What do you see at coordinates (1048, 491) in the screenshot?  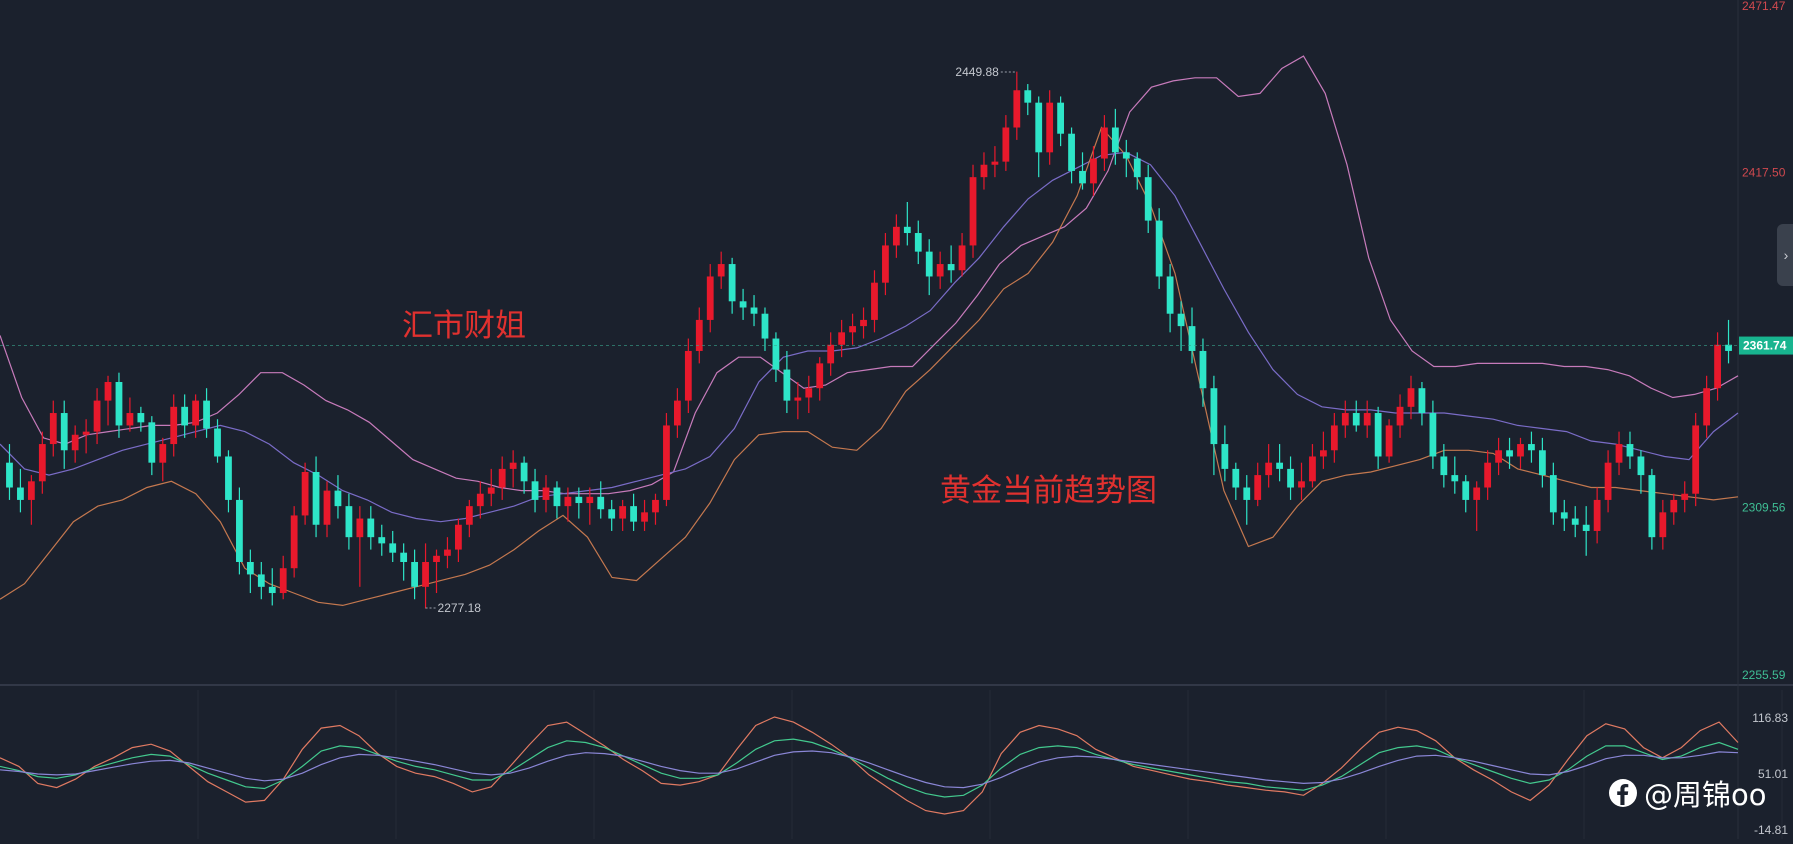 I see `chart-caption: 黄金当前趋势图` at bounding box center [1048, 491].